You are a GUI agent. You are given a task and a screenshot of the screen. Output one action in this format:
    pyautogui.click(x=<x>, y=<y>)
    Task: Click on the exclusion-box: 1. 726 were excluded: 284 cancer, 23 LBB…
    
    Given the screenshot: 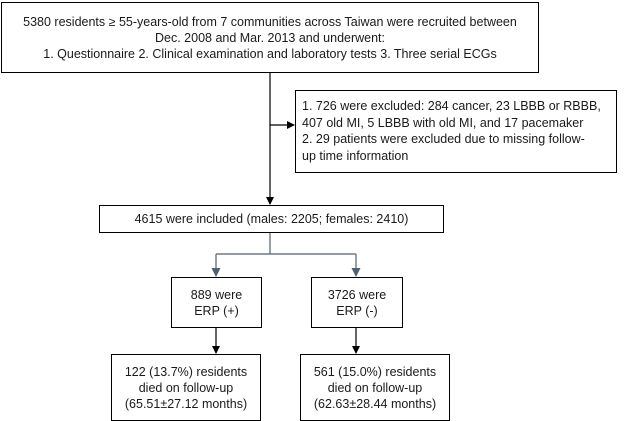 What is the action you would take?
    pyautogui.click(x=456, y=131)
    